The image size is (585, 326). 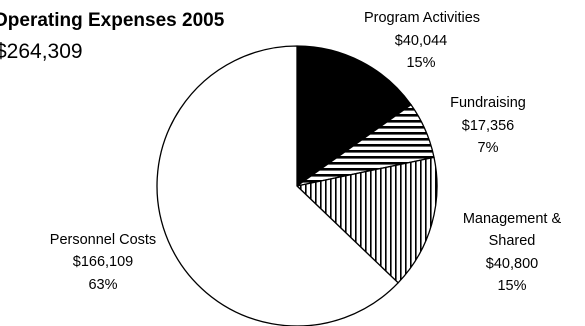 I want to click on slice-label-amount: $166,109, so click(x=103, y=262).